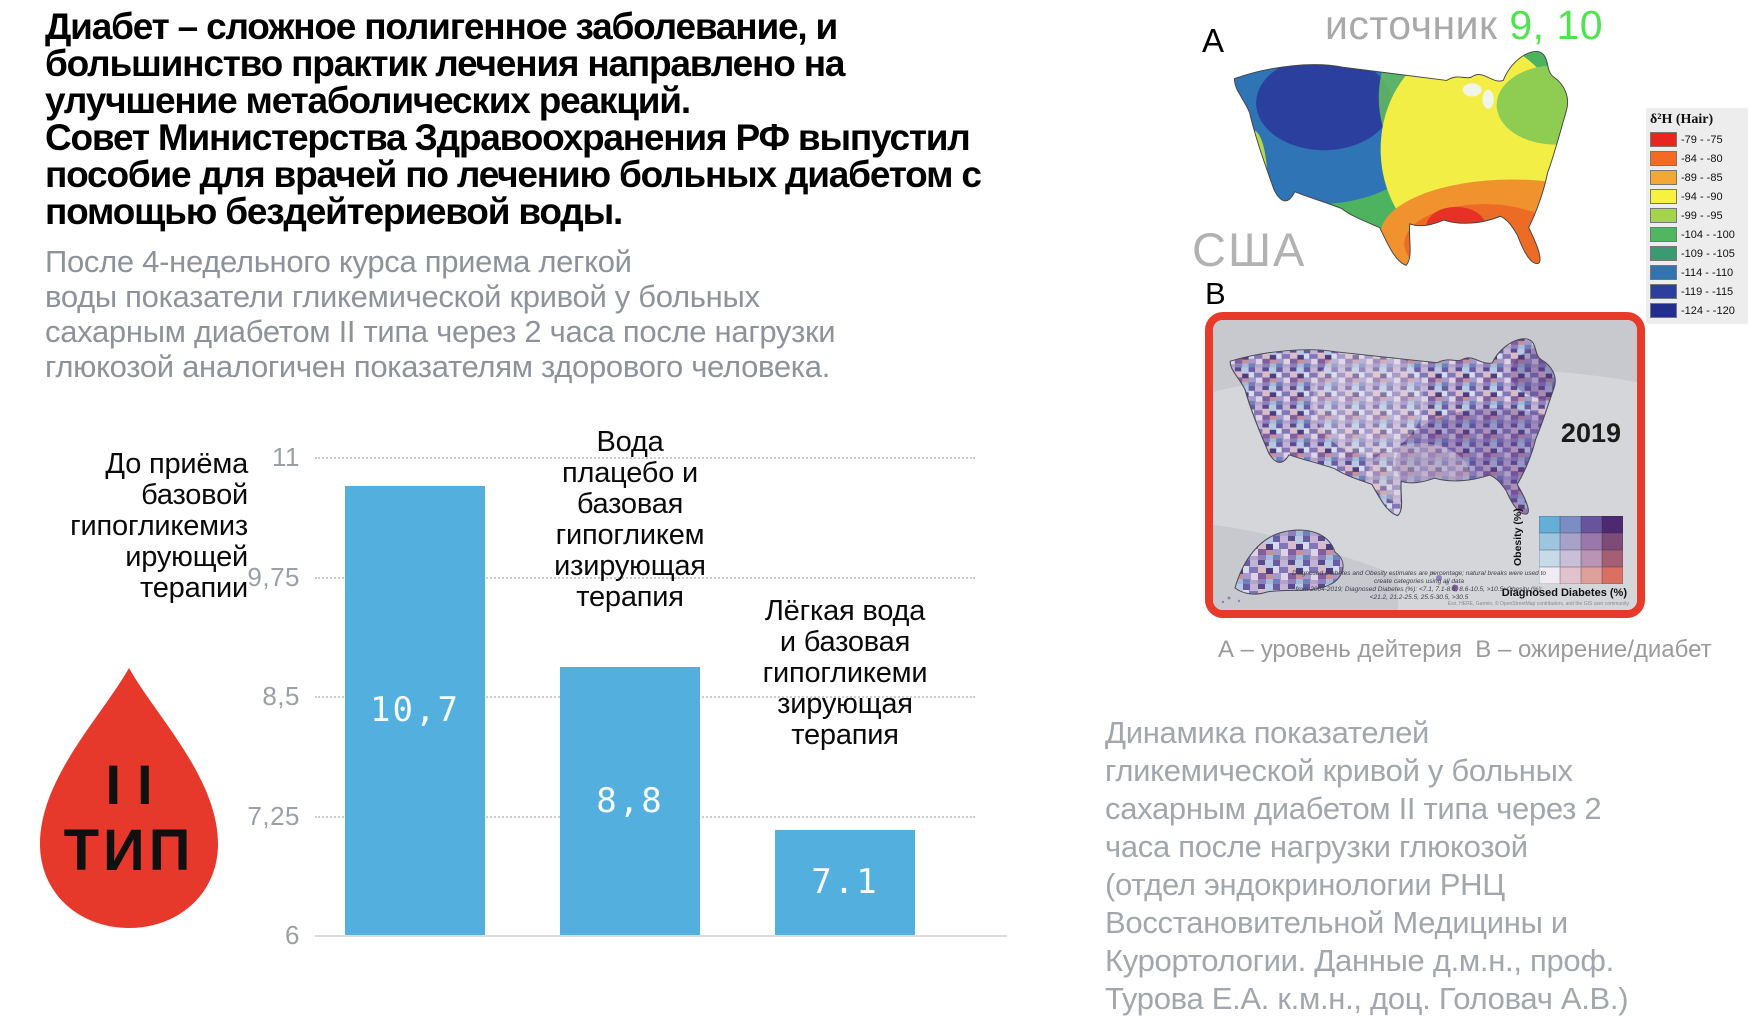 The width and height of the screenshot is (1748, 1020). What do you see at coordinates (1702, 139) in the screenshot?
I see `legend-range-label: -79 - -75` at bounding box center [1702, 139].